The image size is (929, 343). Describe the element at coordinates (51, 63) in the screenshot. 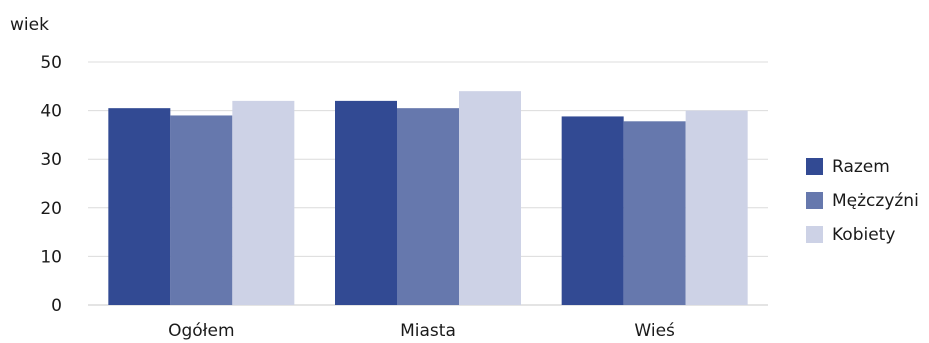

I see `y-tick-label: 50` at that location.